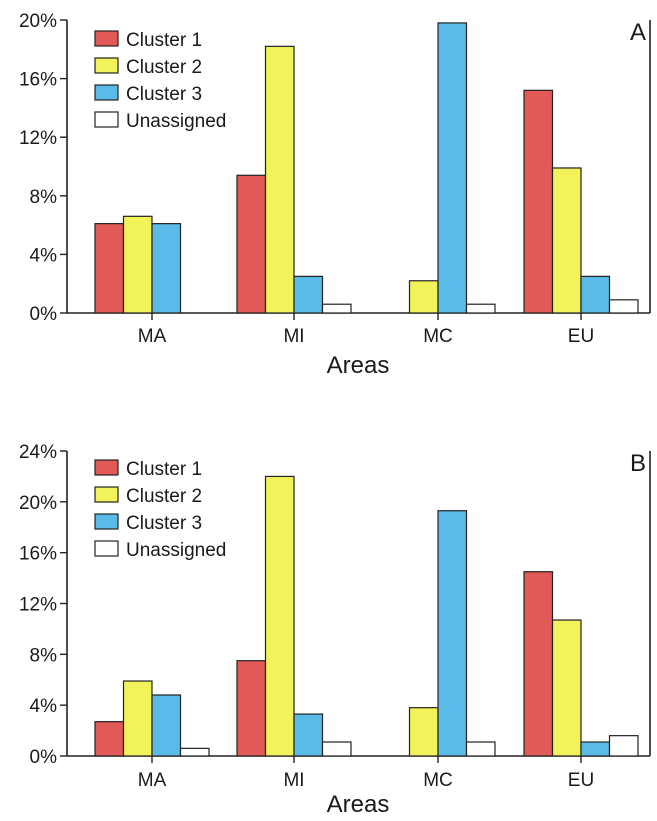 The width and height of the screenshot is (657, 821). Describe the element at coordinates (638, 32) in the screenshot. I see `panel-label: A` at that location.